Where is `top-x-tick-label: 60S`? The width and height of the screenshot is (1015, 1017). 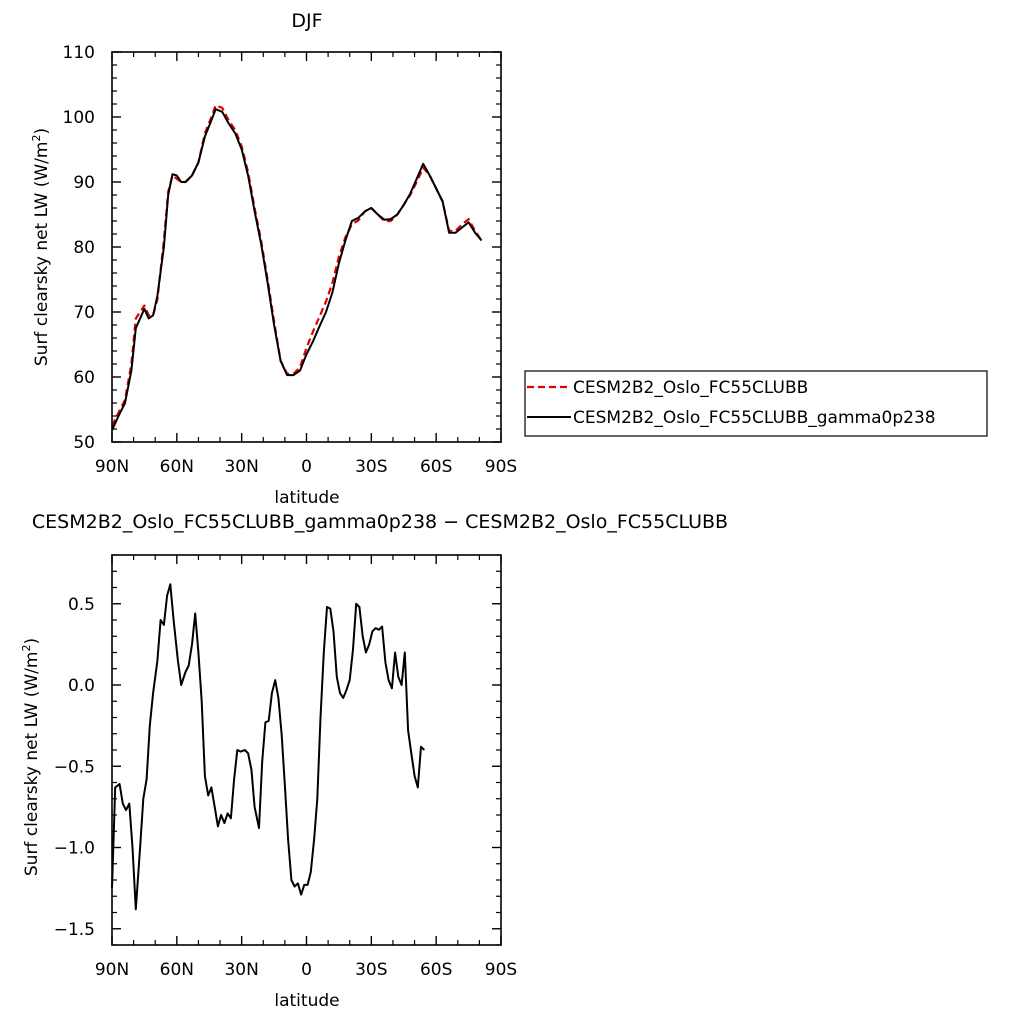 top-x-tick-label: 60S is located at coordinates (436, 467).